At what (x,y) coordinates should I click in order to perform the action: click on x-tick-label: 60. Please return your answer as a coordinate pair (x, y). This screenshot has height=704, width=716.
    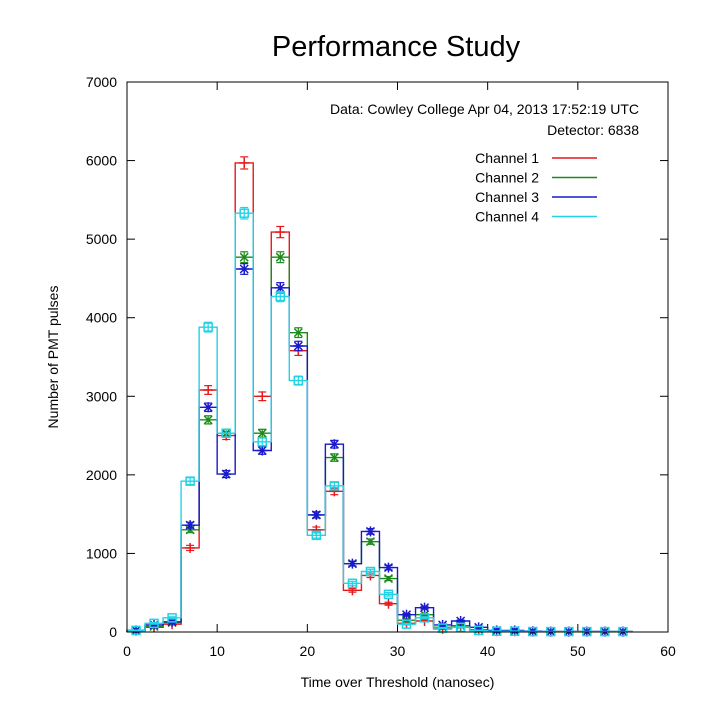
    Looking at the image, I should click on (668, 651).